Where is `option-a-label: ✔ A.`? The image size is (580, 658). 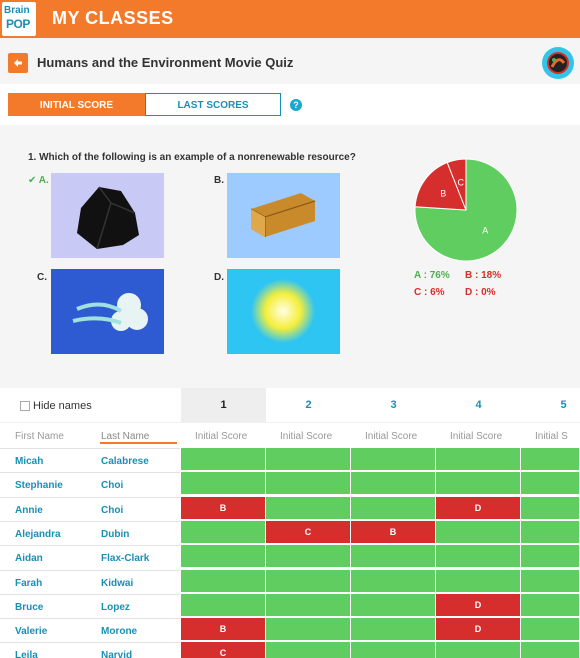
option-a-label: ✔ A. is located at coordinates (38, 180).